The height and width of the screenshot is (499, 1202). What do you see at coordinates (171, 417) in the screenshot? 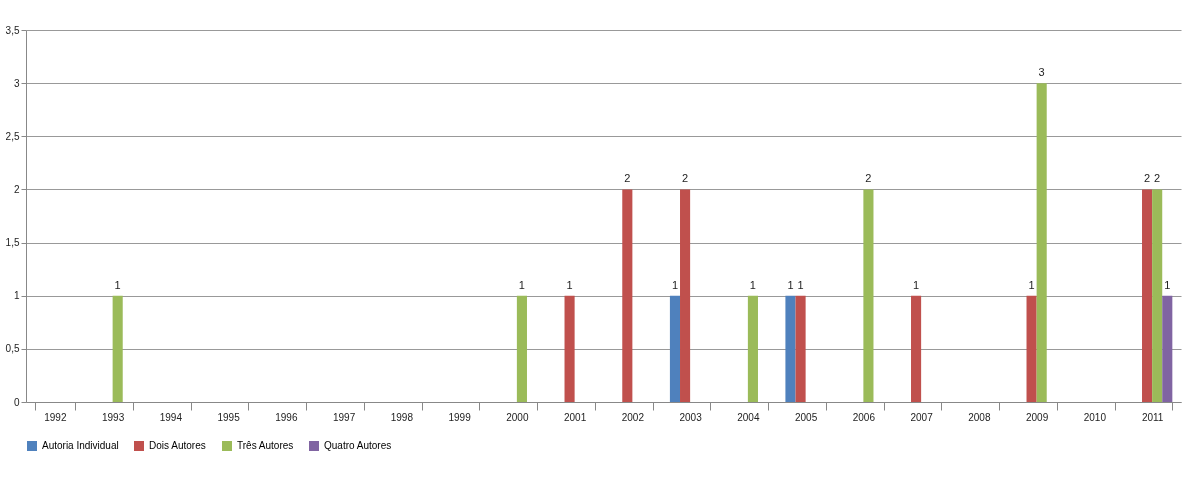
I see `x-tick-label: 1994` at bounding box center [171, 417].